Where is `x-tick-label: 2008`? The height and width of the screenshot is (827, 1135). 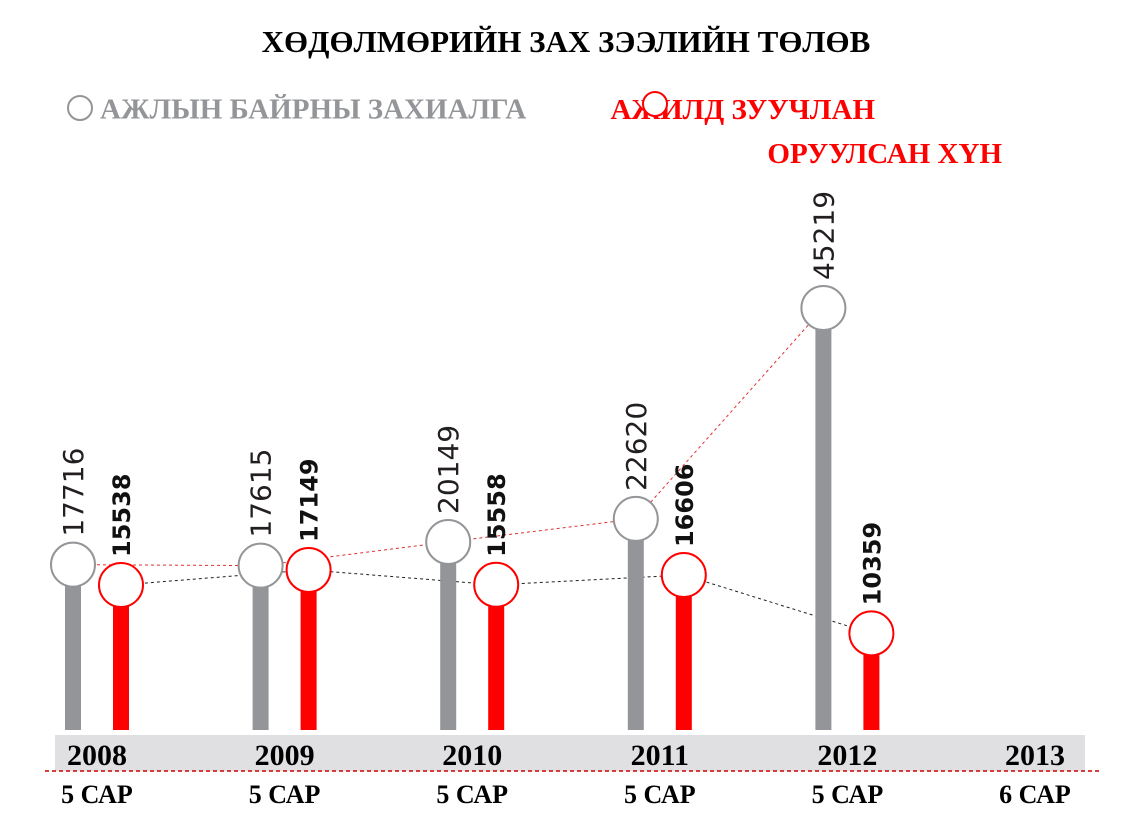 x-tick-label: 2008 is located at coordinates (97, 755).